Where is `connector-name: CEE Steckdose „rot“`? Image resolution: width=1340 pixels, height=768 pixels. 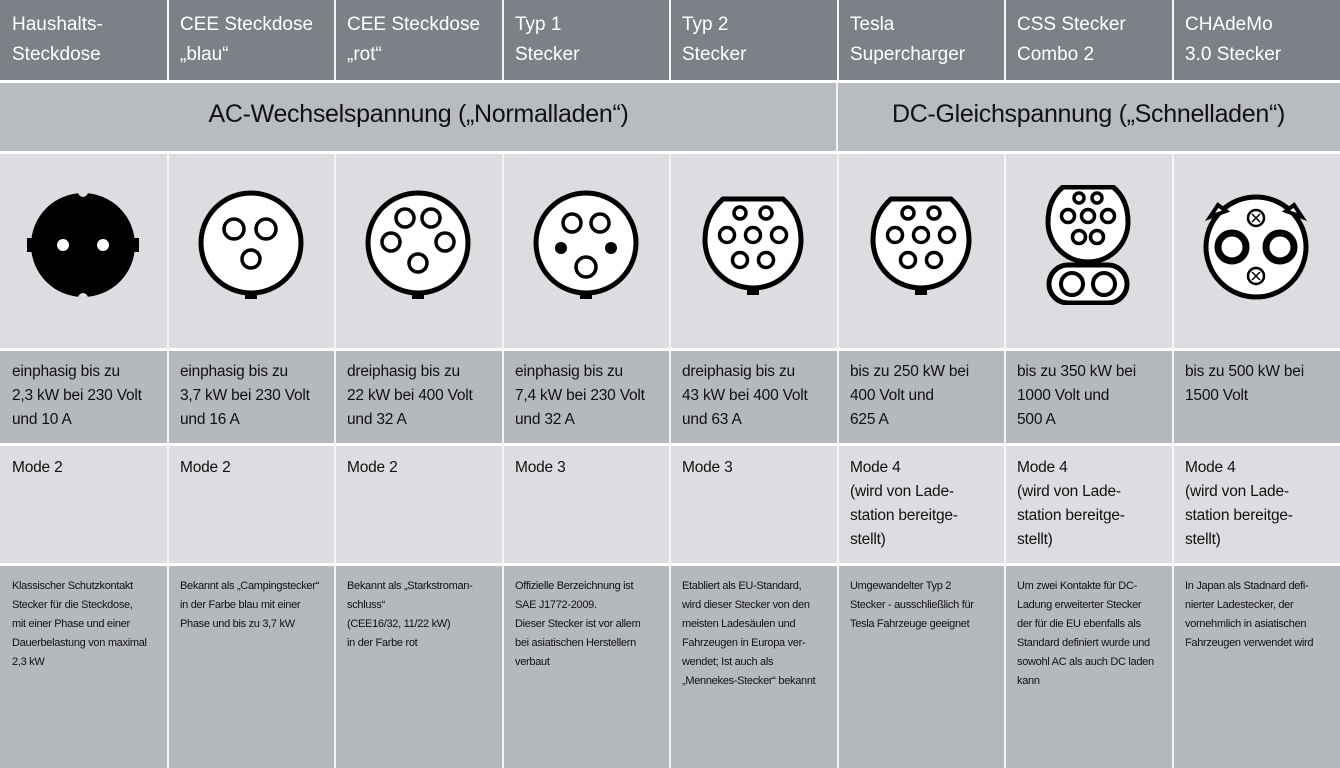
connector-name: CEE Steckdose „rot“ is located at coordinates (414, 39).